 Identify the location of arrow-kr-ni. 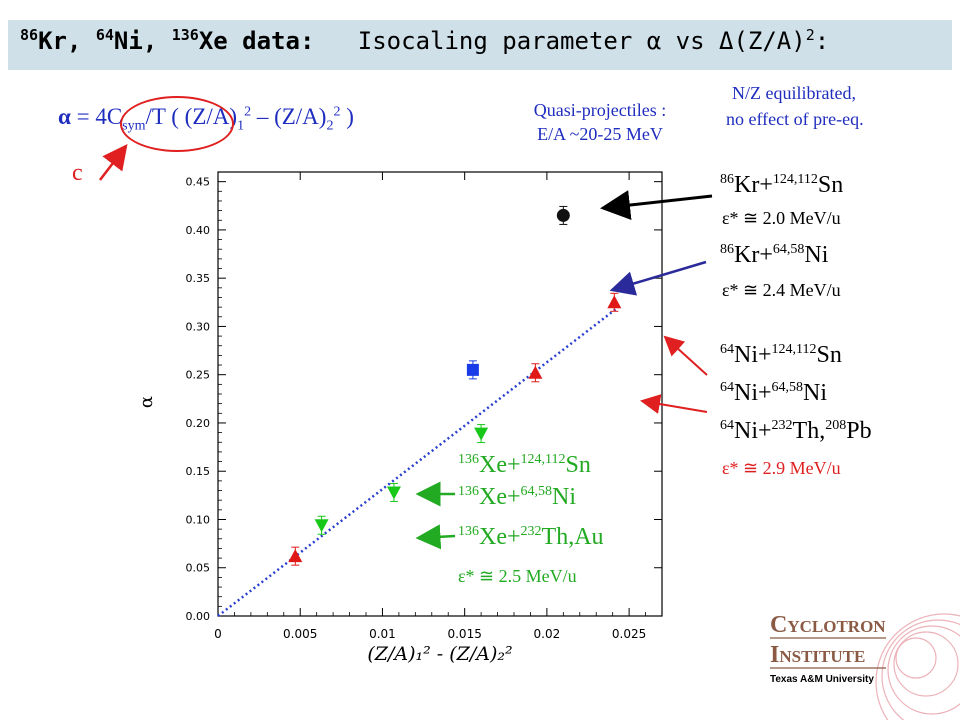
(658, 278).